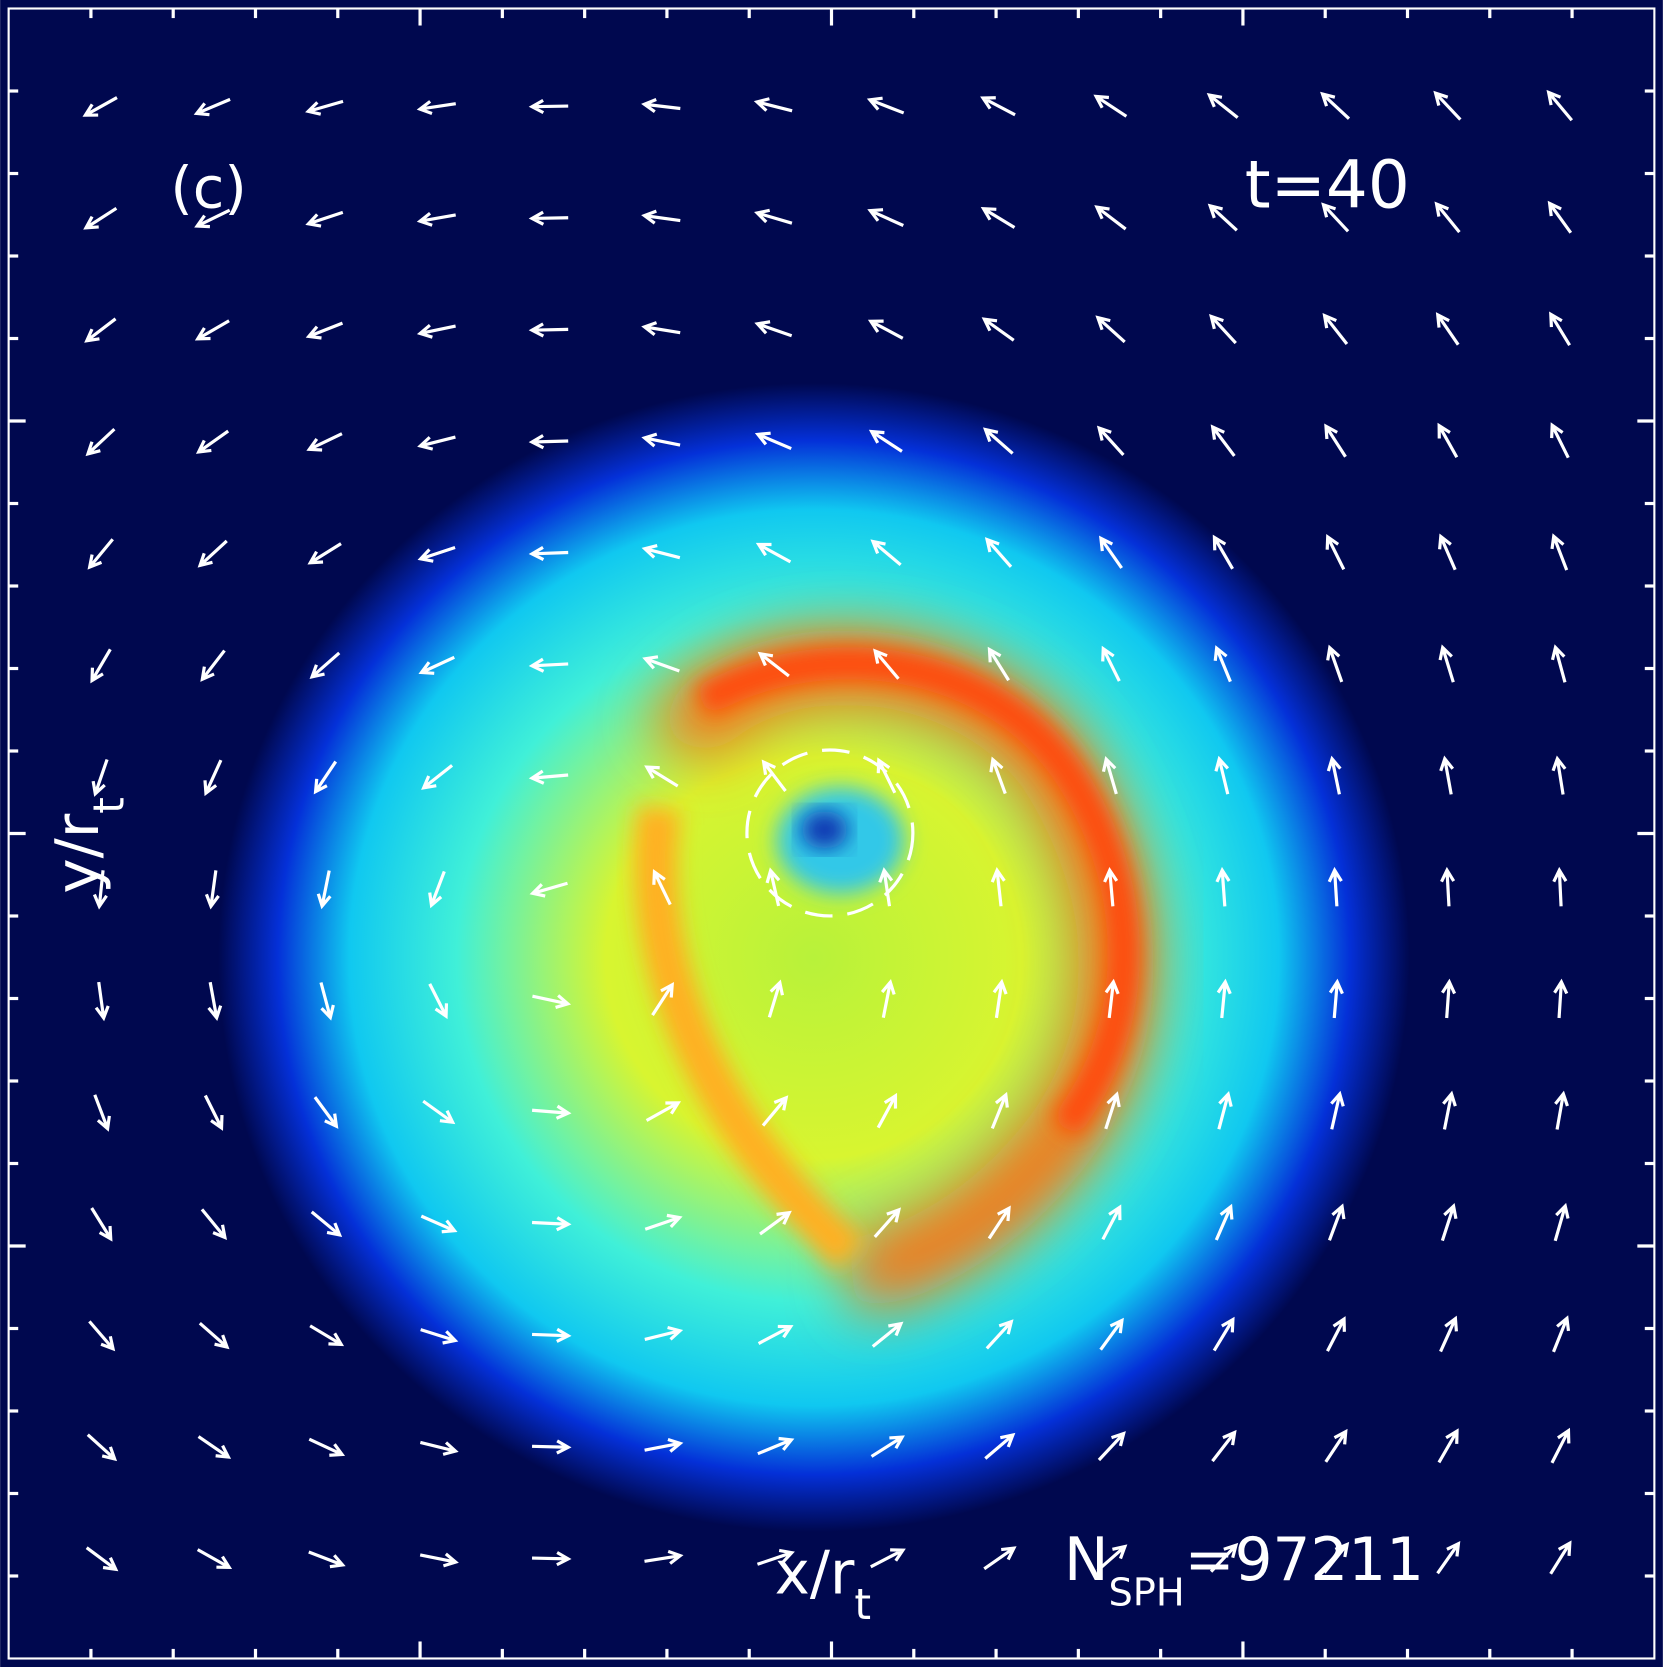 The width and height of the screenshot is (1663, 1667). I want to click on particle-count-base: N, so click(1086, 1560).